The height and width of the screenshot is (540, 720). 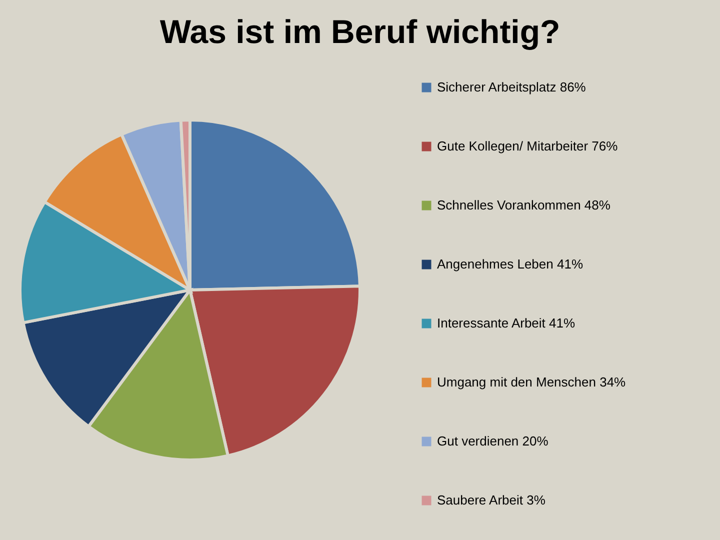 I want to click on chart-title: Was ist im Beruf wichtig?, so click(x=360, y=31).